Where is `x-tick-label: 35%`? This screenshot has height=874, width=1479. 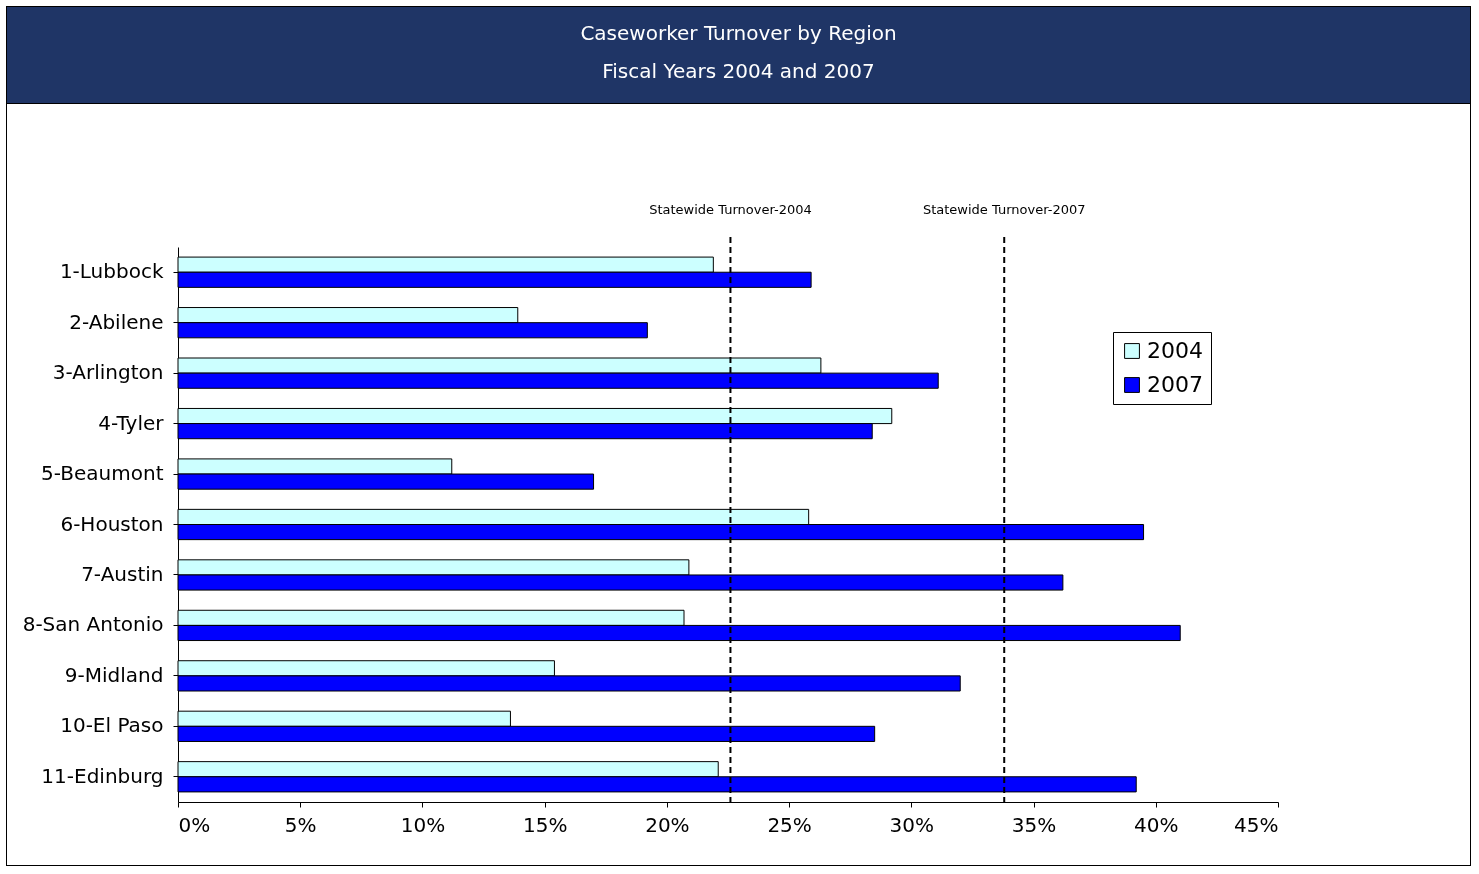
x-tick-label: 35% is located at coordinates (1034, 824).